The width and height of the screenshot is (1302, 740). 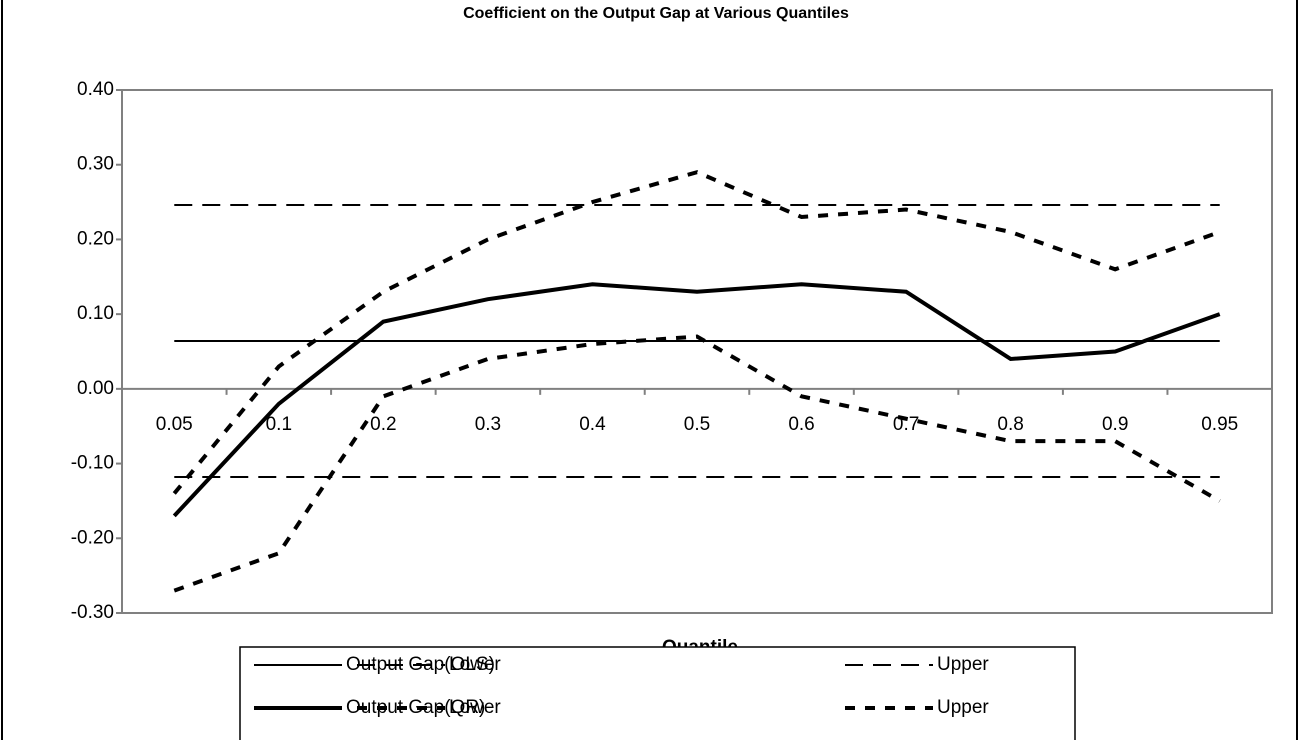 I want to click on x-tick-label: 0.05, so click(x=174, y=424).